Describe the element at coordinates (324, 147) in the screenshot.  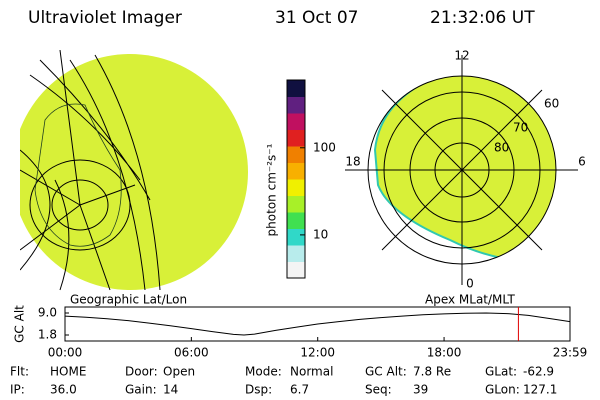
I see `colorbar-tick-label: 100` at that location.